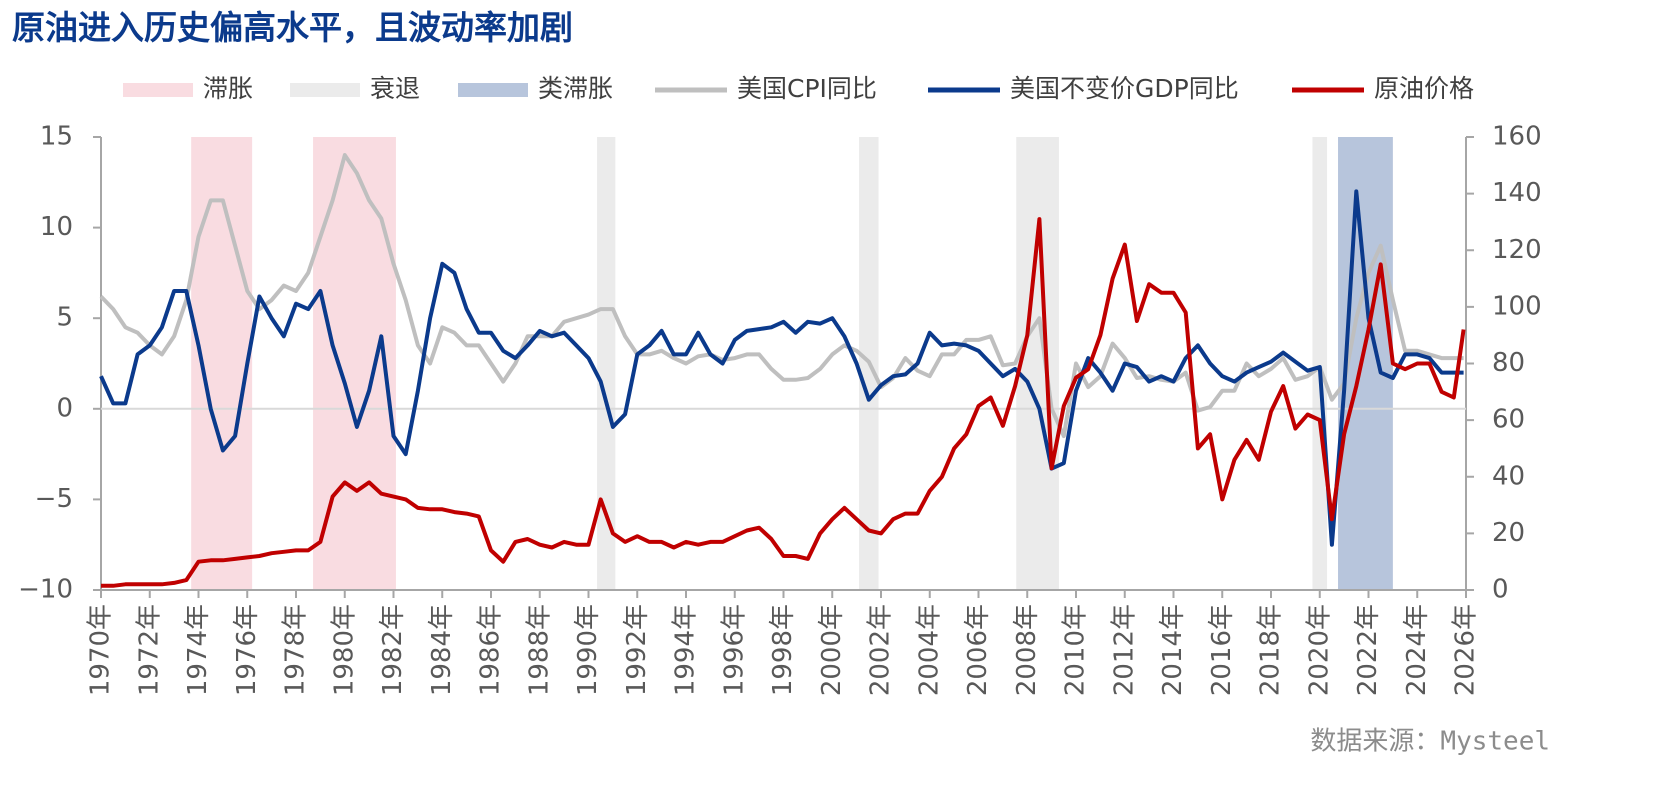  What do you see at coordinates (101, 650) in the screenshot?
I see `x-tick-label: 1970年` at bounding box center [101, 650].